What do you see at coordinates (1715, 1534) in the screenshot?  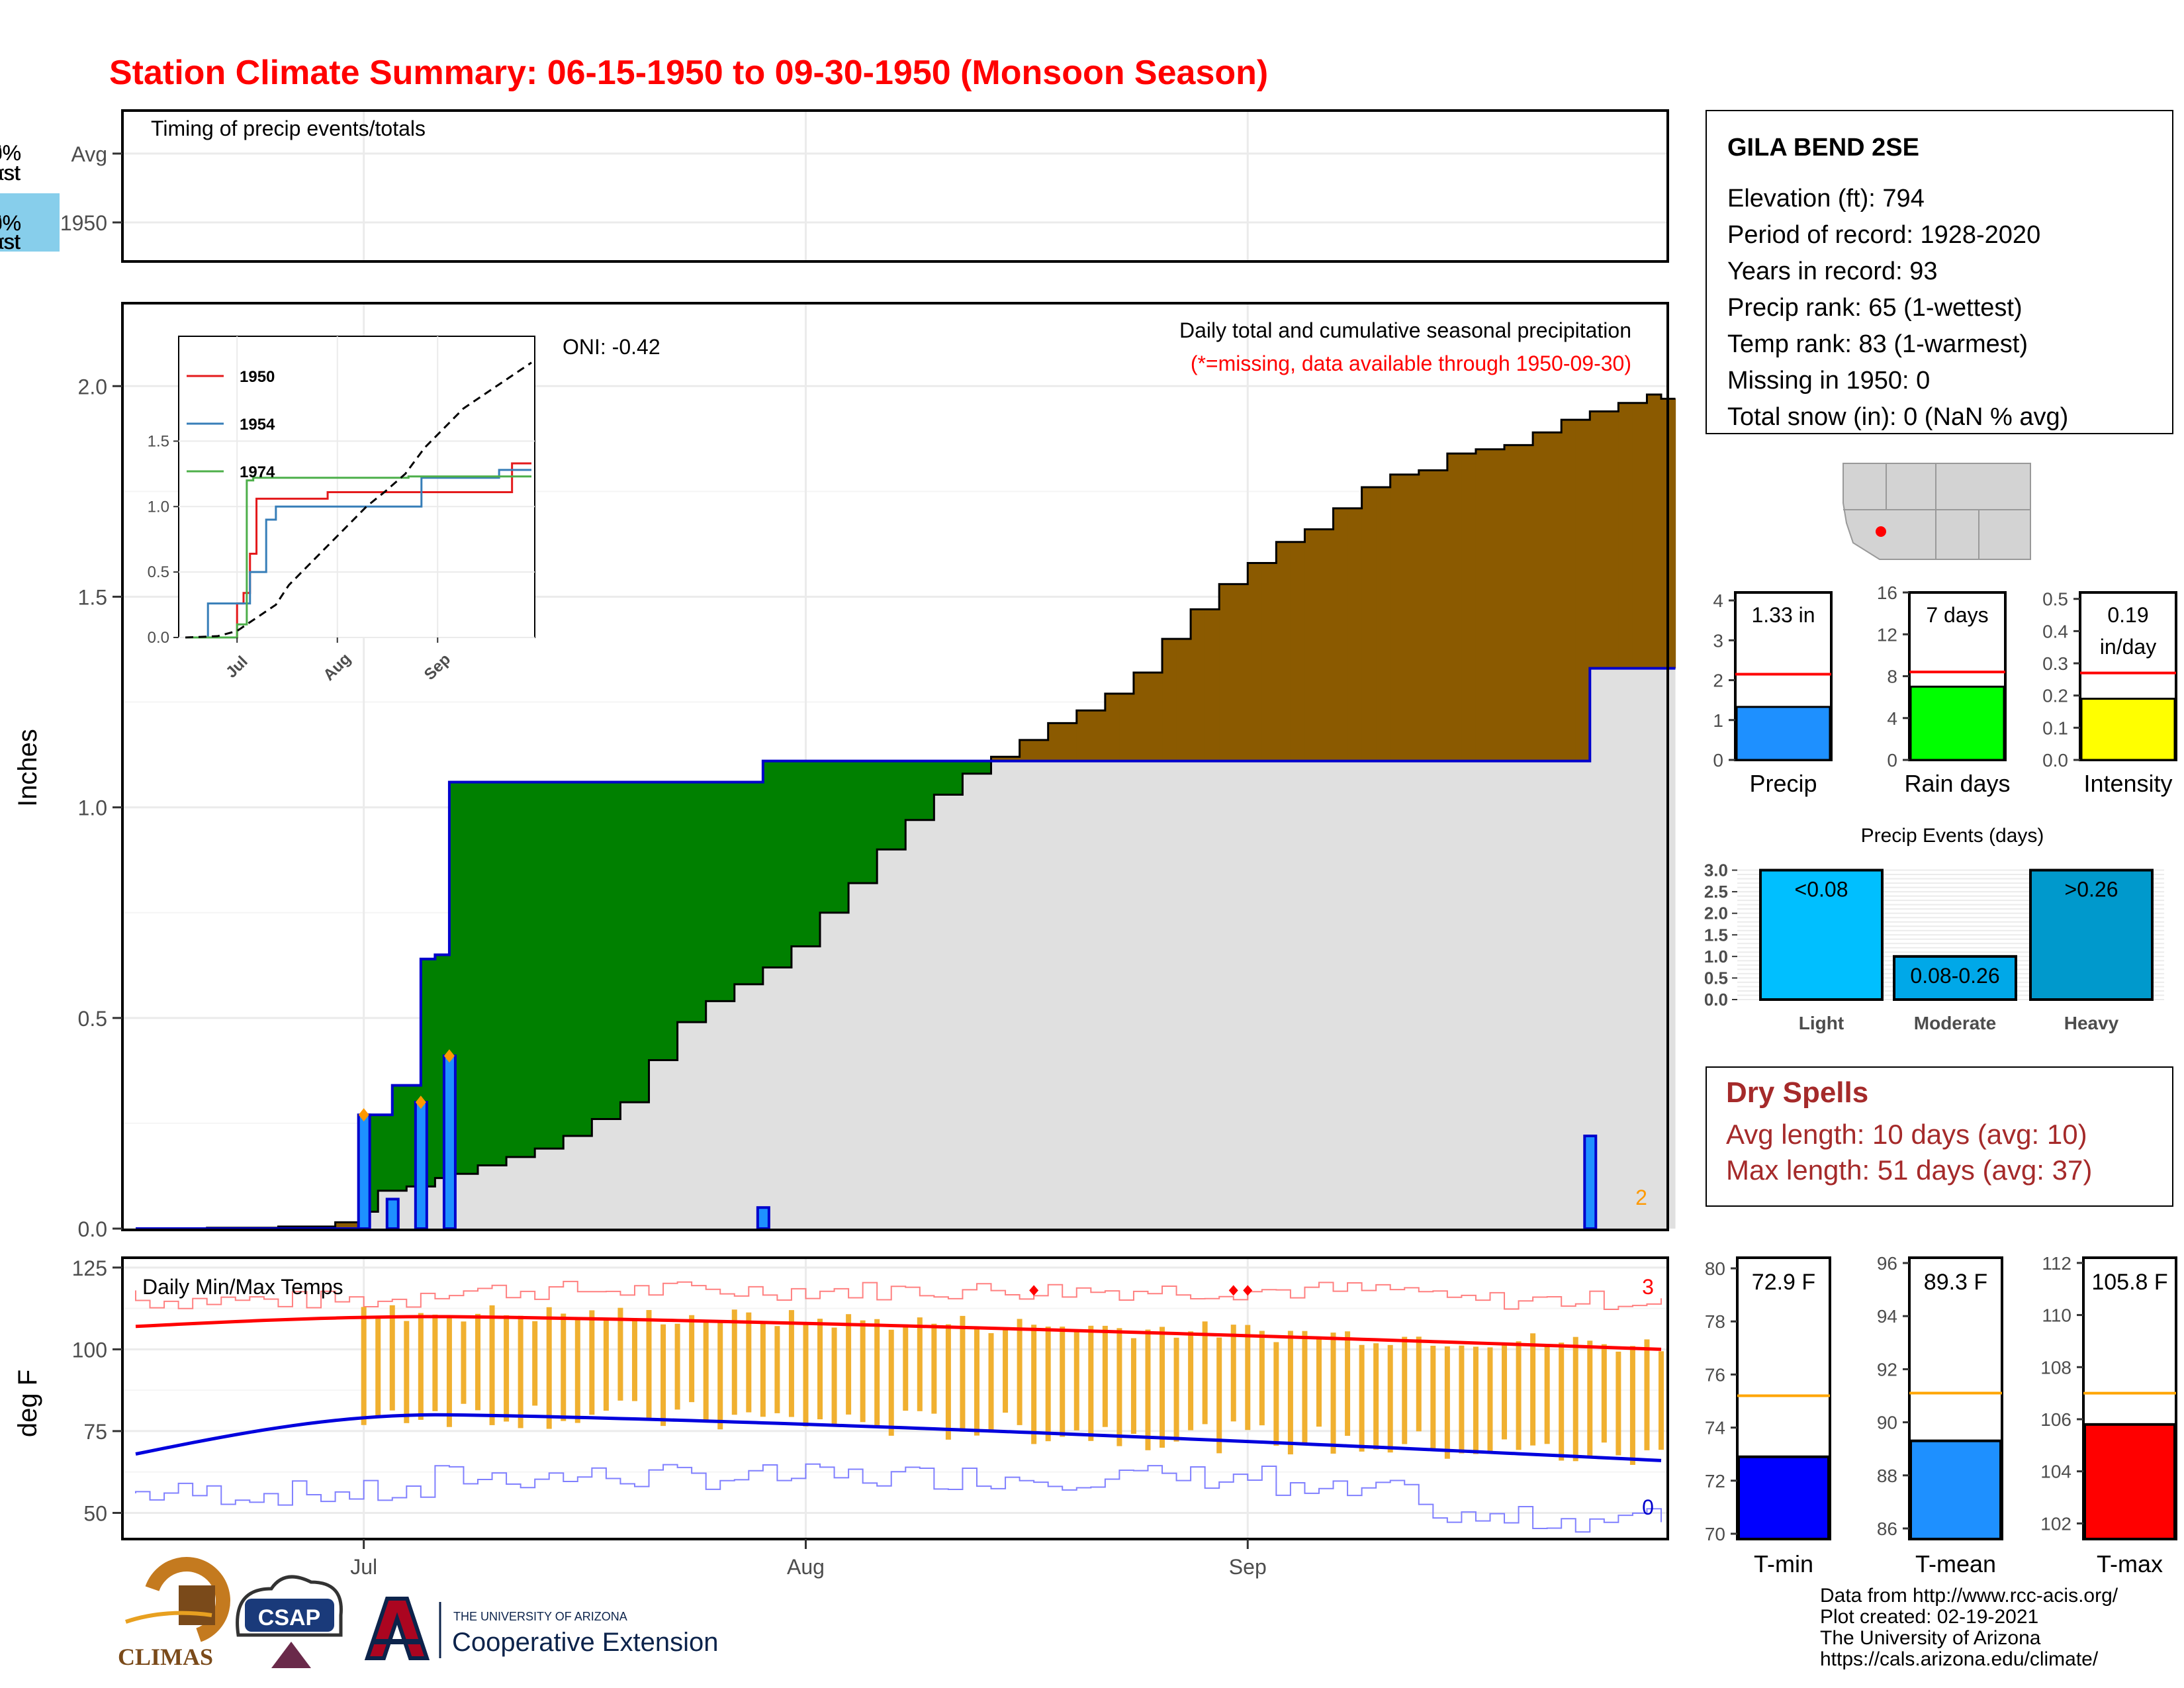 I see `temp-bar-tick-label: 70` at bounding box center [1715, 1534].